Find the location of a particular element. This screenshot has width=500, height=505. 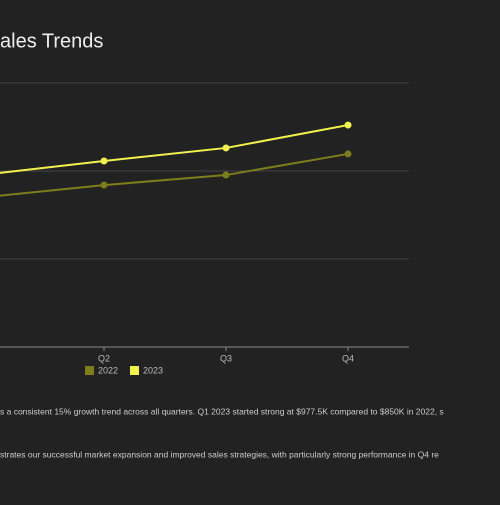

legend-label: 2023 is located at coordinates (153, 370).